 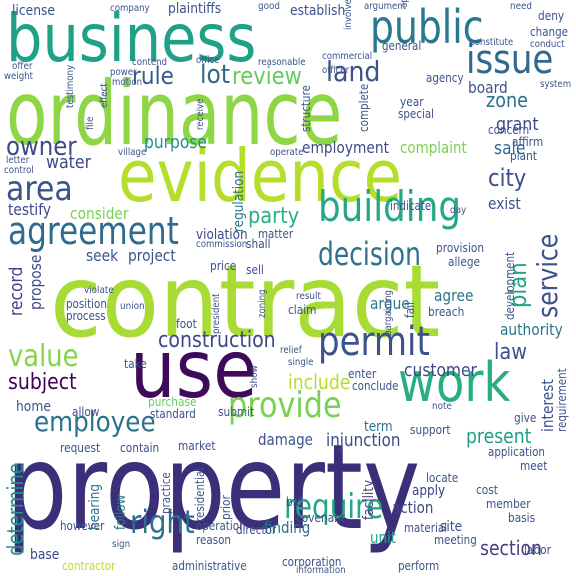 I want to click on word-follow: follow, so click(x=121, y=512).